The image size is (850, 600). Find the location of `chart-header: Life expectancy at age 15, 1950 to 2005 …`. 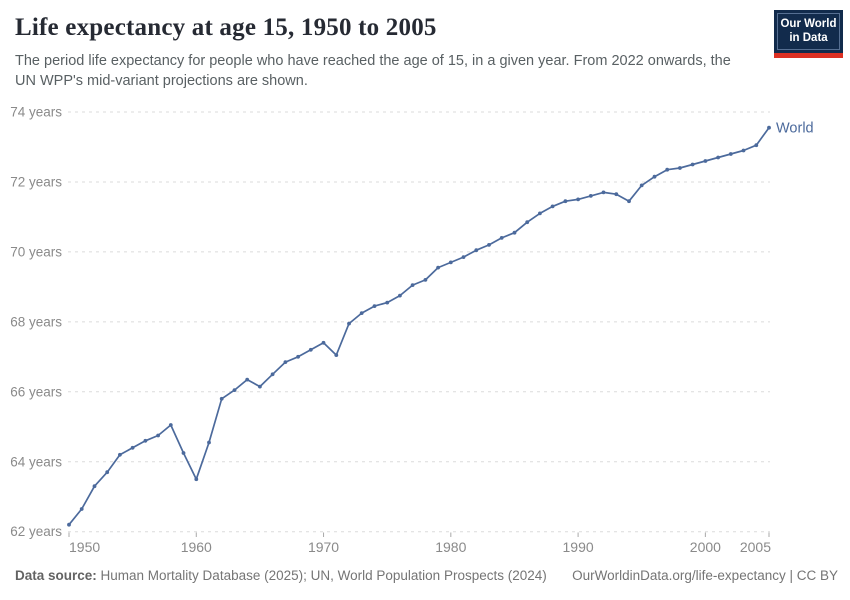

chart-header: Life expectancy at age 15, 1950 to 2005 … is located at coordinates (387, 52).